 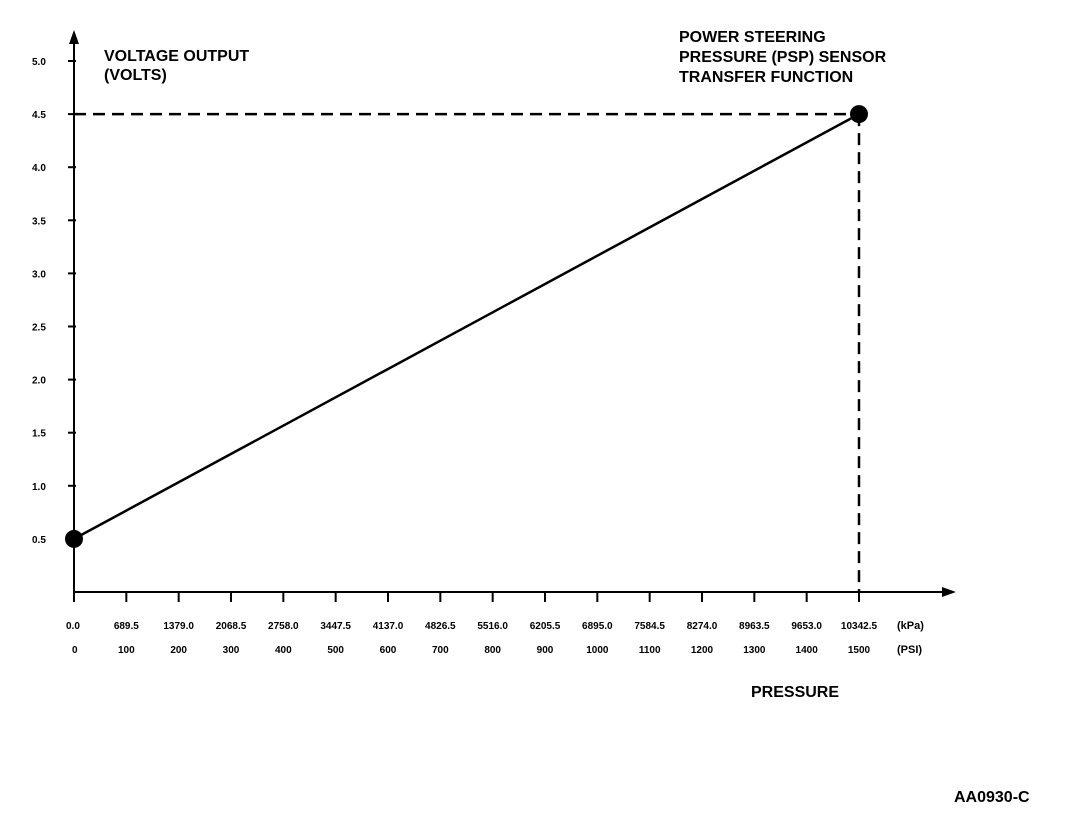 What do you see at coordinates (39, 540) in the screenshot?
I see `y-tick-label: 0.5` at bounding box center [39, 540].